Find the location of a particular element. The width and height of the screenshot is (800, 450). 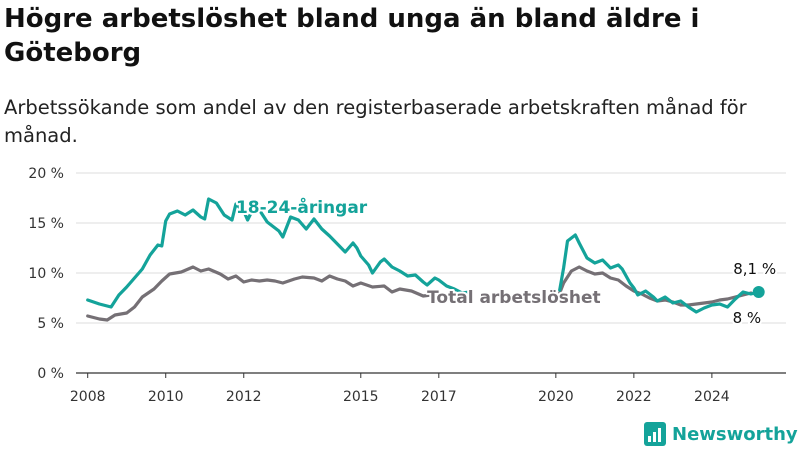

y-tick-label-0: 0 % is located at coordinates (50, 374).